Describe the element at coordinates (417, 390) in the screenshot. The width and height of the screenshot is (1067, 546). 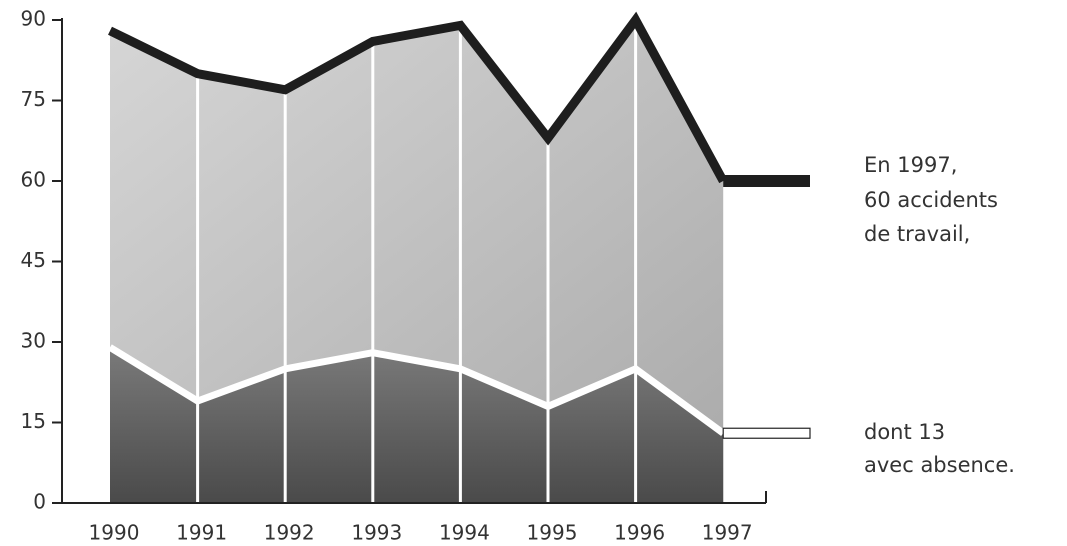
I see `series-line` at that location.